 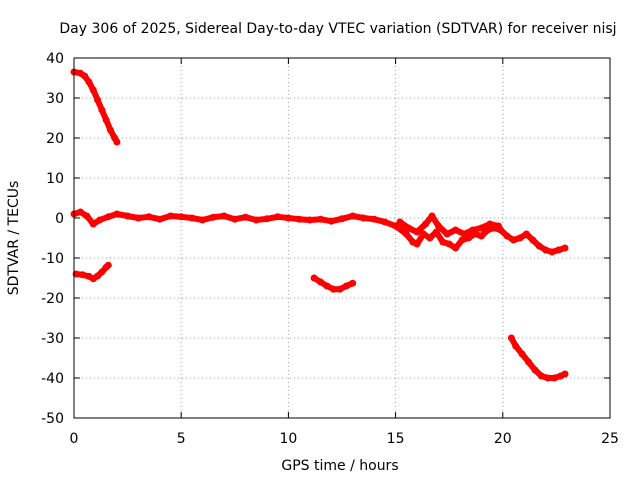 I want to click on x-tick-label: 5, so click(x=181, y=439).